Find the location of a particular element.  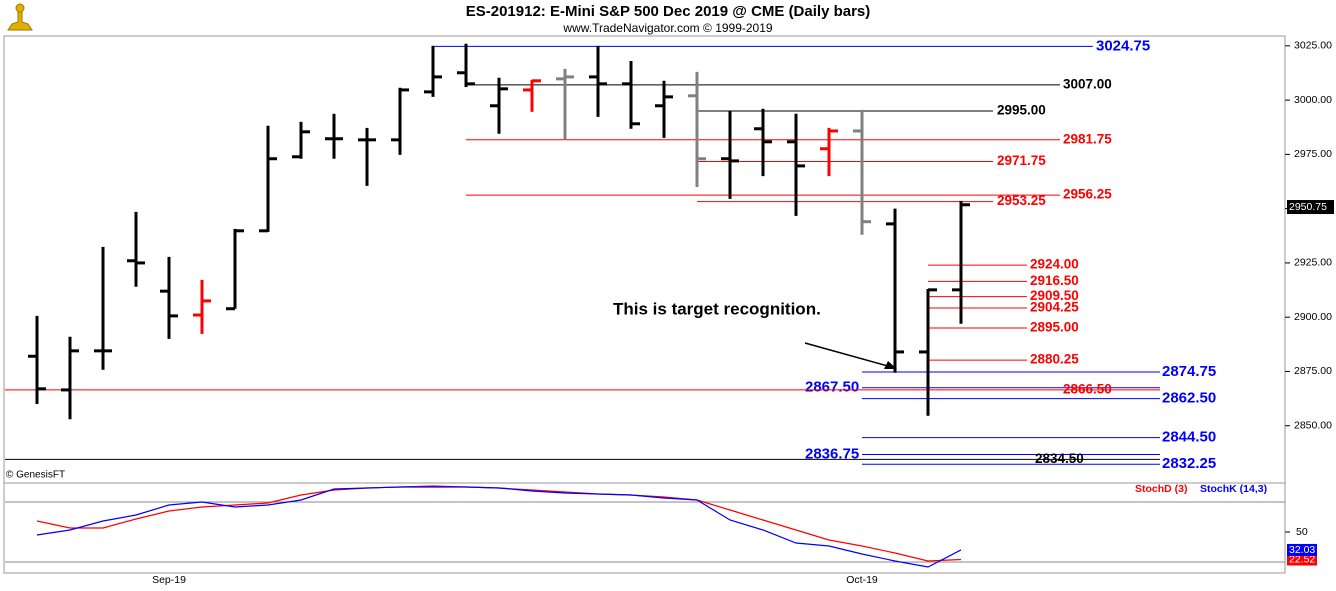

logo is located at coordinates (20, 17).